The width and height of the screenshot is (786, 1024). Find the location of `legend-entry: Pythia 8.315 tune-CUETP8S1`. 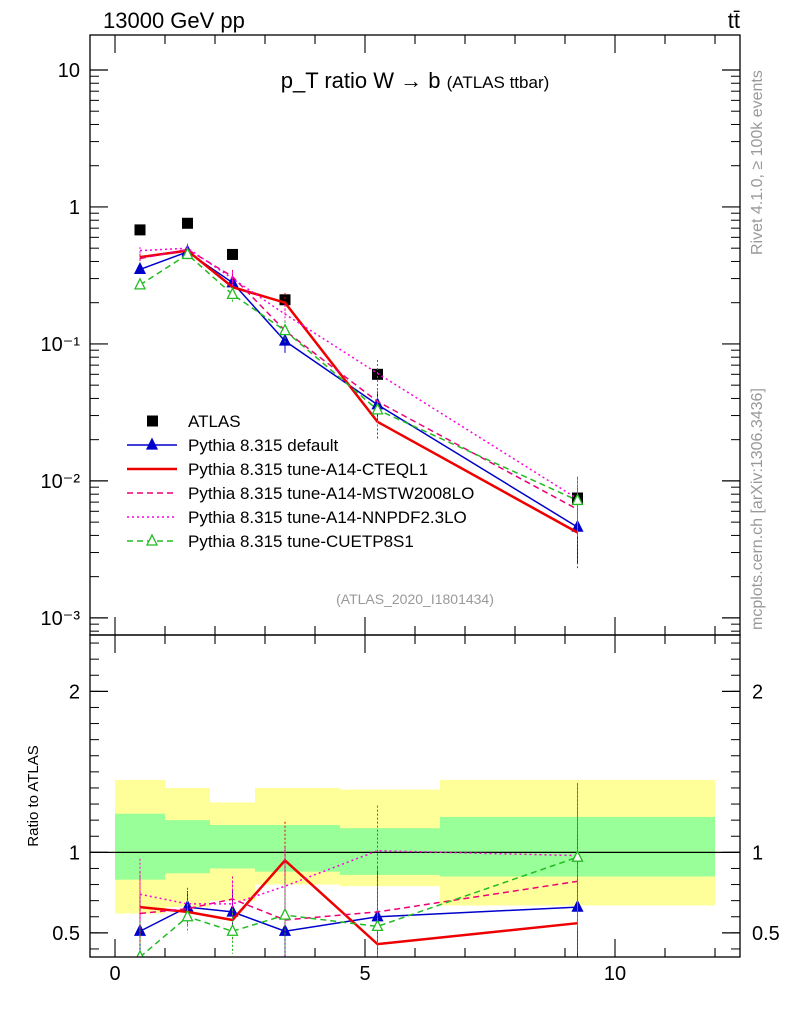

legend-entry: Pythia 8.315 tune-CUETP8S1 is located at coordinates (270, 541).